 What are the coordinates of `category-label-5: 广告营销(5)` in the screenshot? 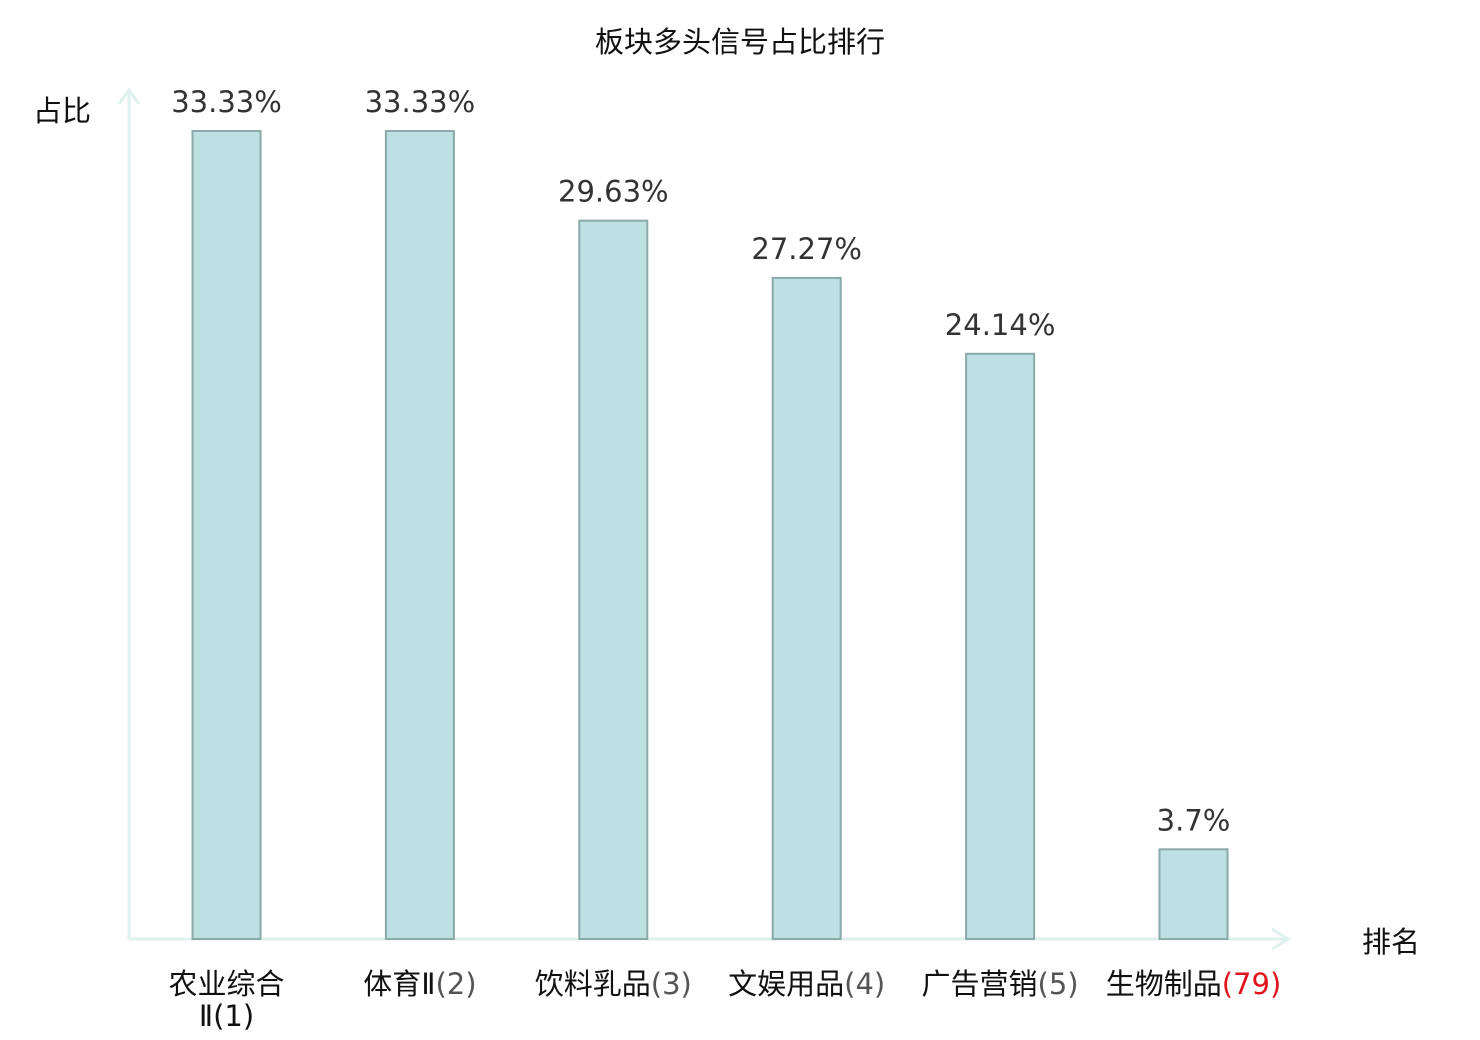 It's located at (1000, 984).